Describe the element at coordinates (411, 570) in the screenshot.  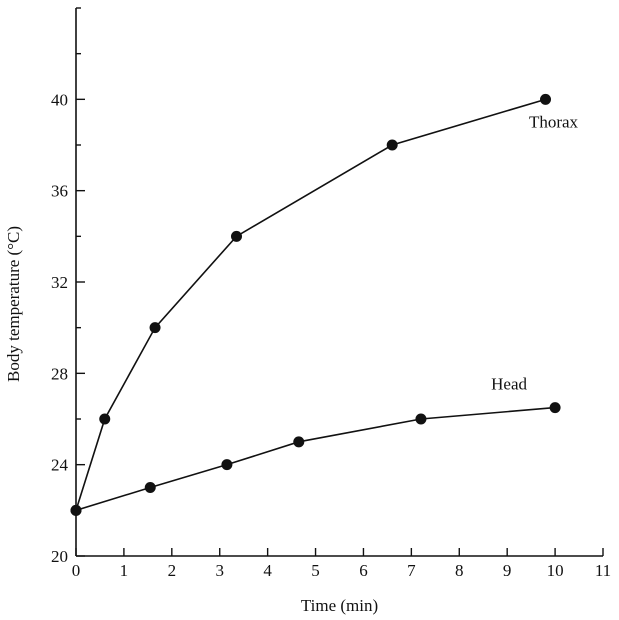
I see `x-tick-label-7: 7` at that location.